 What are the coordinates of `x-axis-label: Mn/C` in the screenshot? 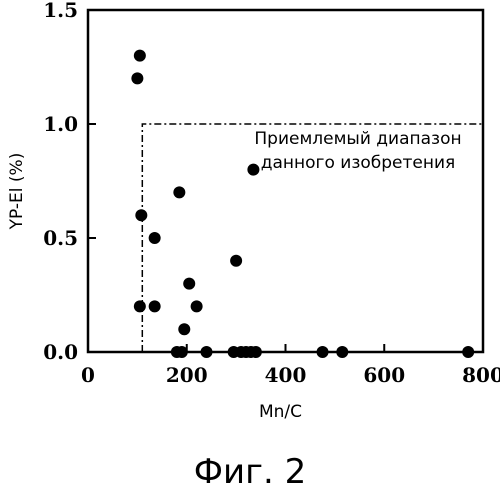 It's located at (280, 412).